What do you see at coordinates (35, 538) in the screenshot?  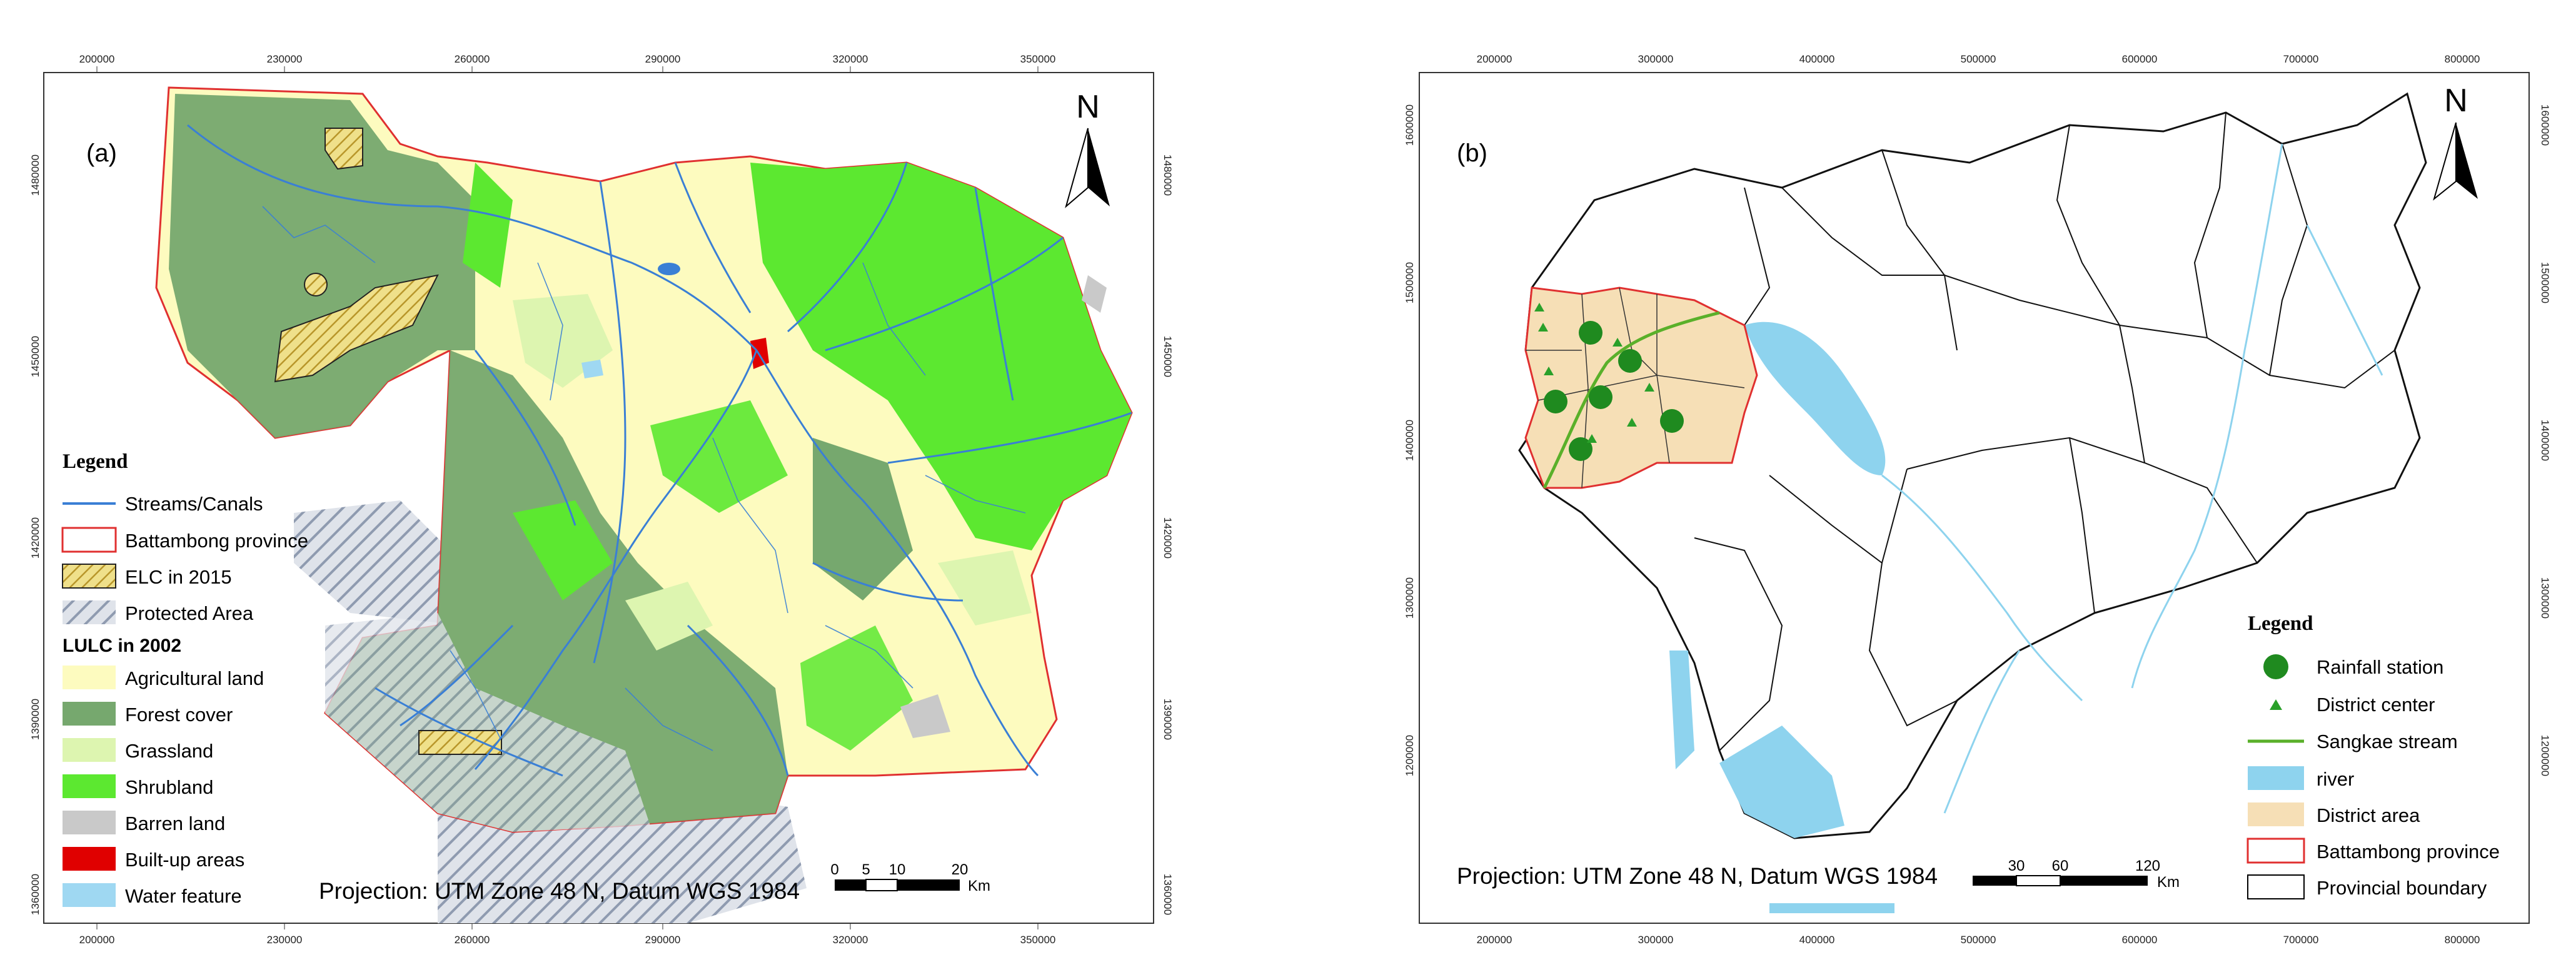 I see `y-tick-left-3: 1420000` at bounding box center [35, 538].